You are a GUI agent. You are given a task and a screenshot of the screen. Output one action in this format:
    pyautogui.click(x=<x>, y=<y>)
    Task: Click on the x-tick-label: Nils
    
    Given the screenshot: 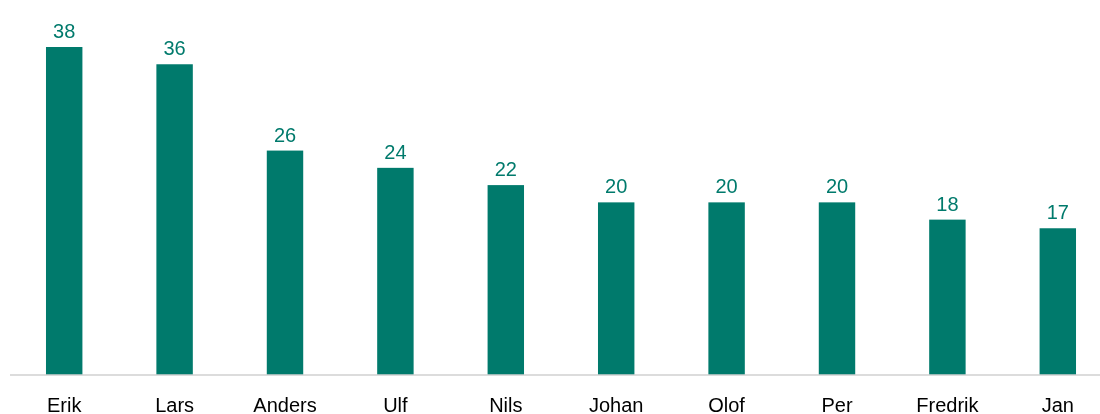 What is the action you would take?
    pyautogui.click(x=506, y=404)
    